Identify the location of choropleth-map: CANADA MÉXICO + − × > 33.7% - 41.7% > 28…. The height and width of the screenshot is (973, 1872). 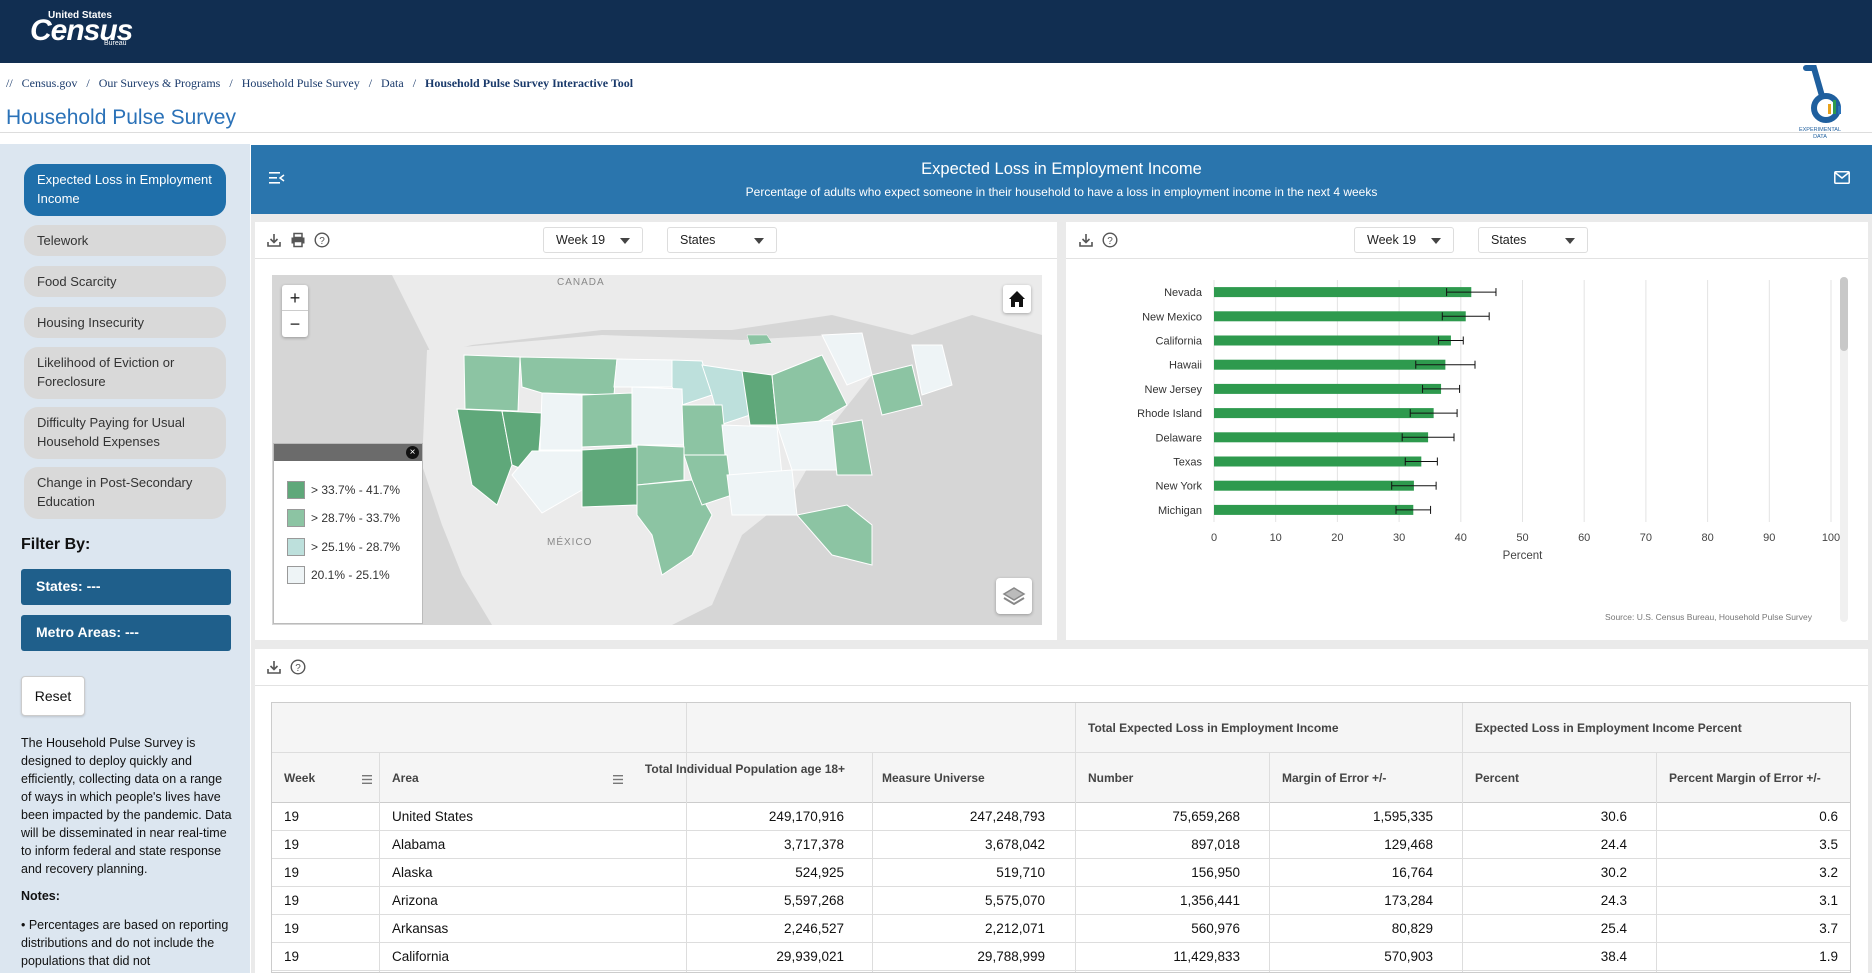
(657, 450).